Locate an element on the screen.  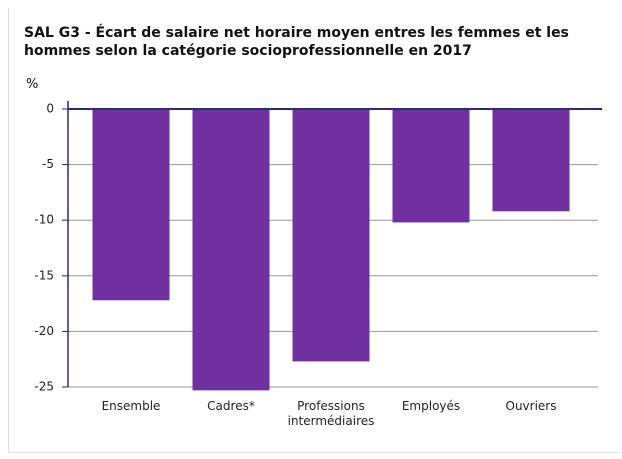
y-tick-label: -10 is located at coordinates (44, 220).